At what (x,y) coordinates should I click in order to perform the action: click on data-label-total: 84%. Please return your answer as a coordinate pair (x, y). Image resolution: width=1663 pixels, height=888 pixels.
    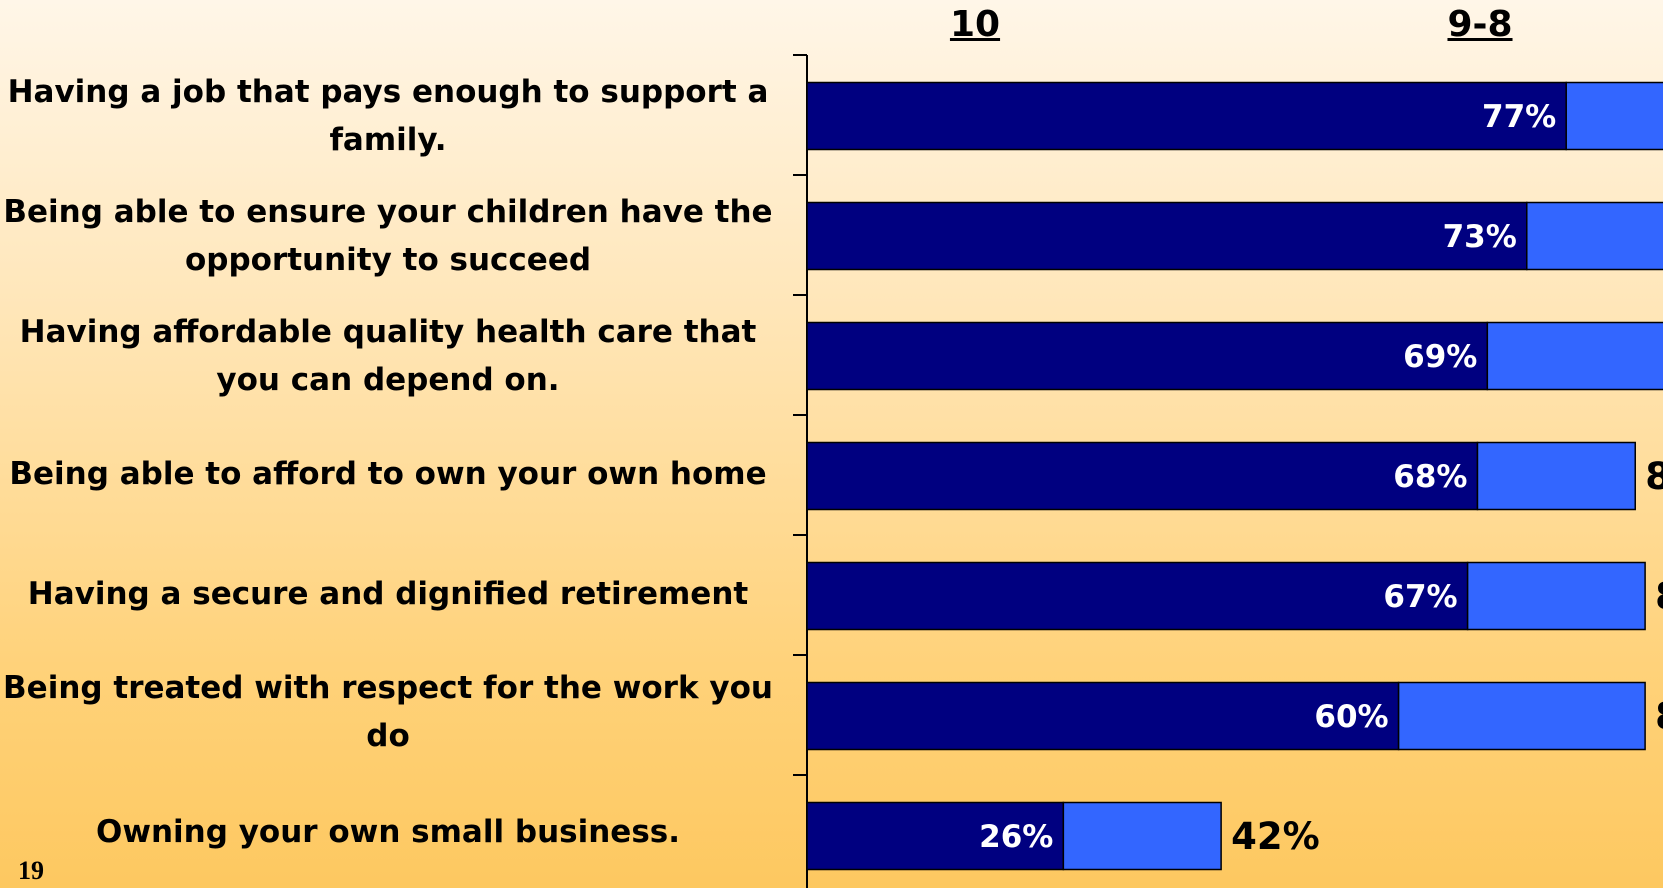
    Looking at the image, I should click on (1654, 476).